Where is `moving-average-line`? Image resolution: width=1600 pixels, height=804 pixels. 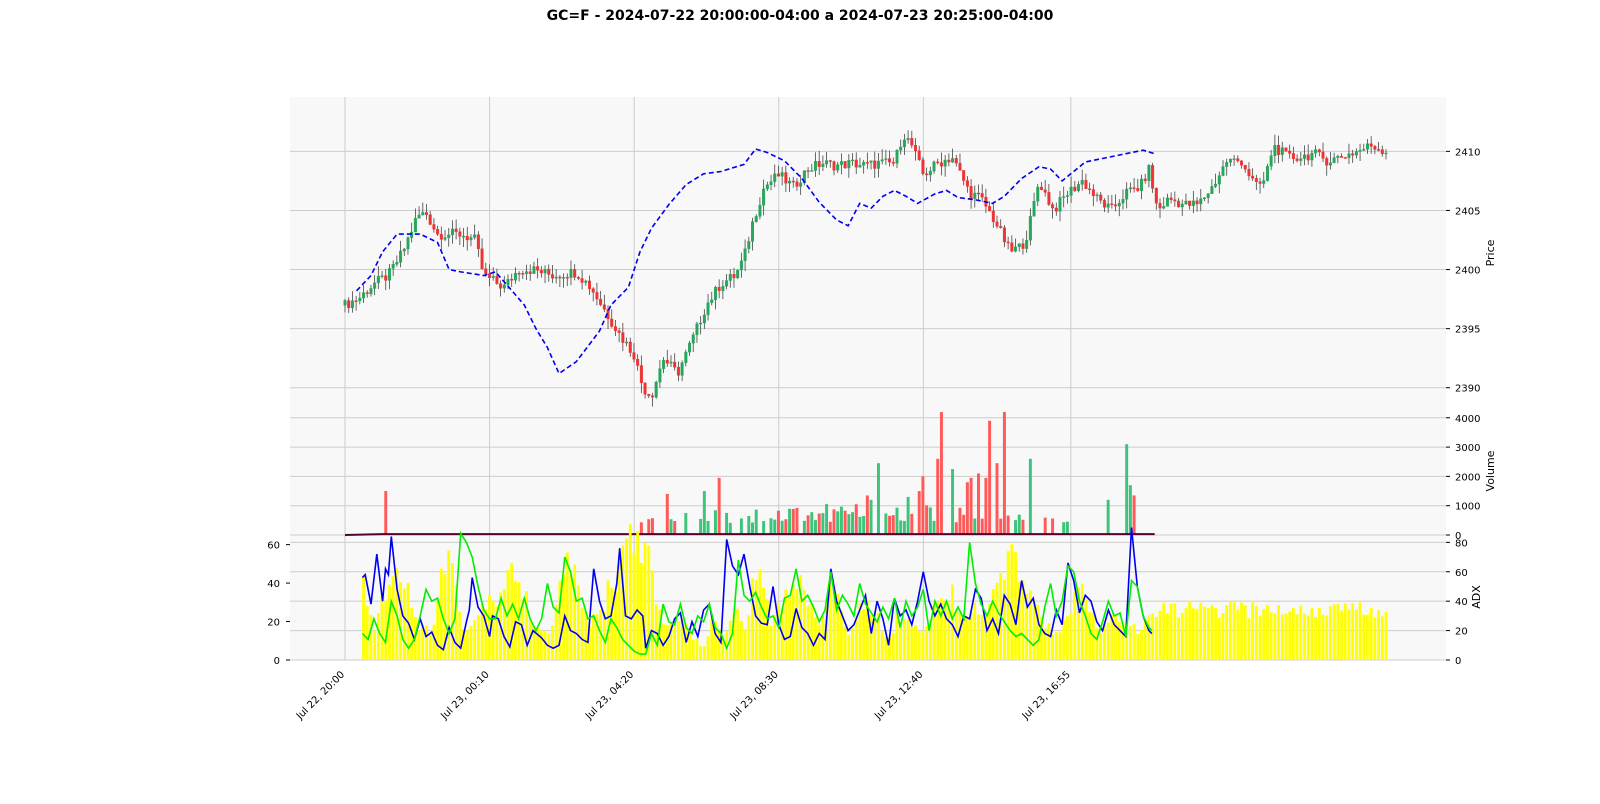
moving-average-line is located at coordinates (755, 261).